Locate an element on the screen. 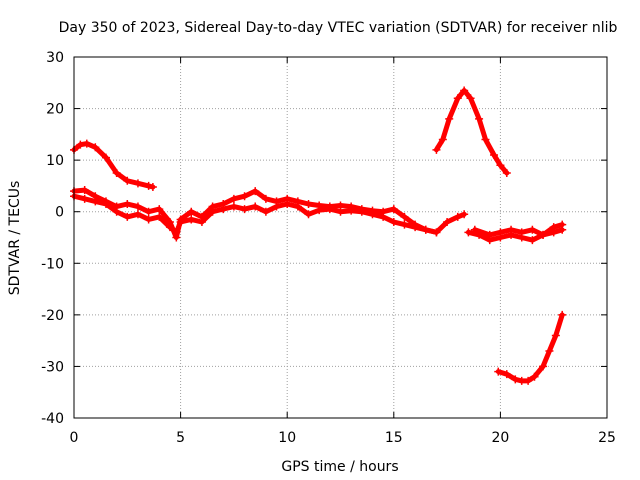 The height and width of the screenshot is (480, 640). y-tick-label: -20 is located at coordinates (52, 316).